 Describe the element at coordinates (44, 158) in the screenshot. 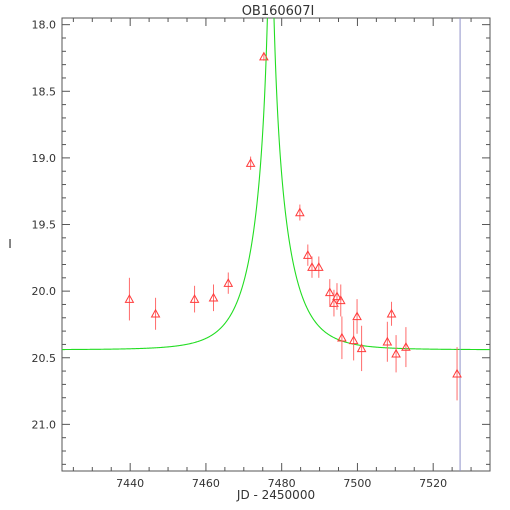

I see `y-tick-label: 19.0` at that location.